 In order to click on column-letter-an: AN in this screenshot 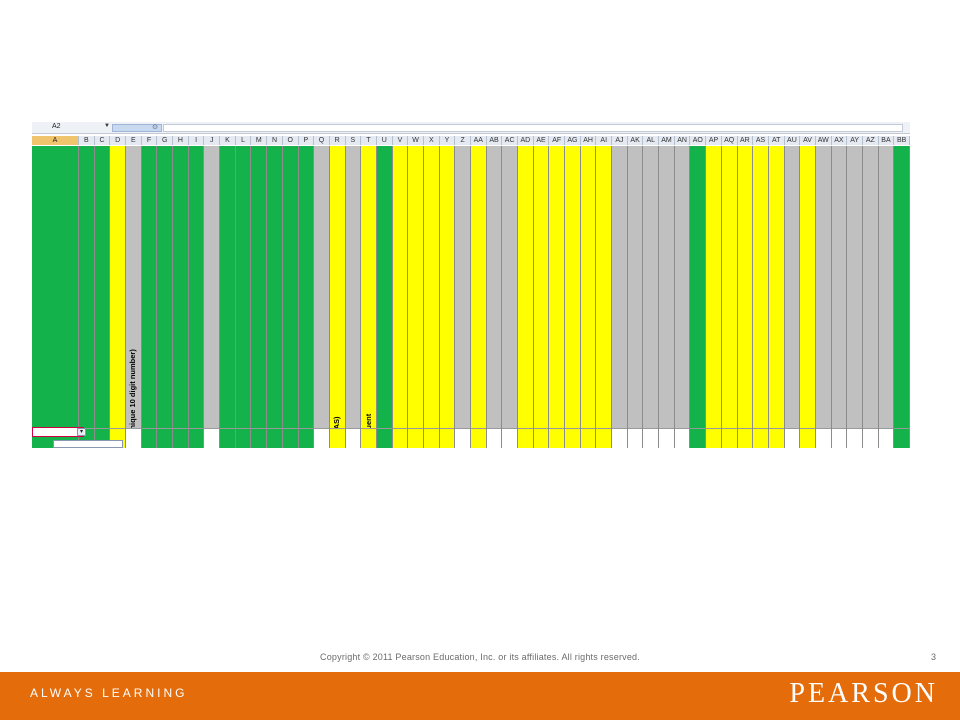, I will do `click(682, 140)`.